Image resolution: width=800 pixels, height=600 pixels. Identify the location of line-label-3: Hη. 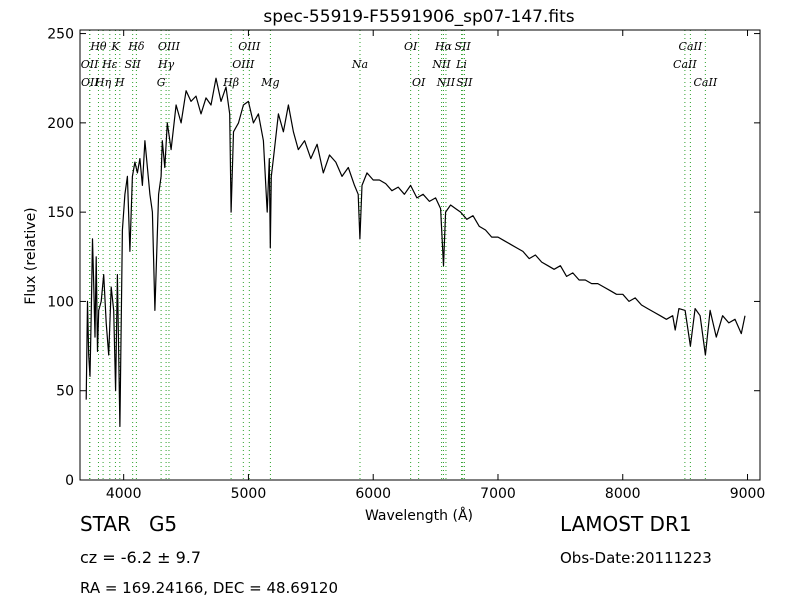
(103, 82).